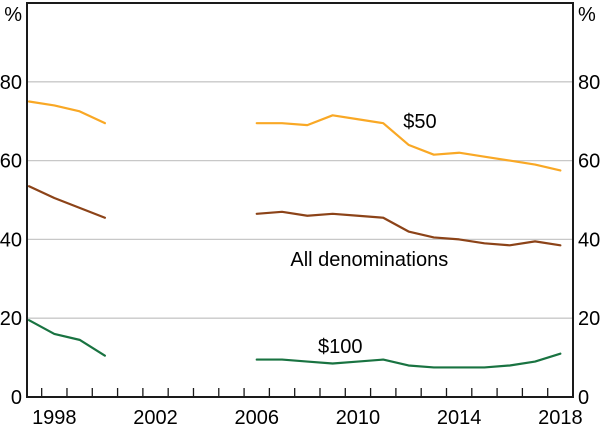 The width and height of the screenshot is (600, 431). Describe the element at coordinates (67, 338) in the screenshot. I see `series-line--100-seg1` at that location.